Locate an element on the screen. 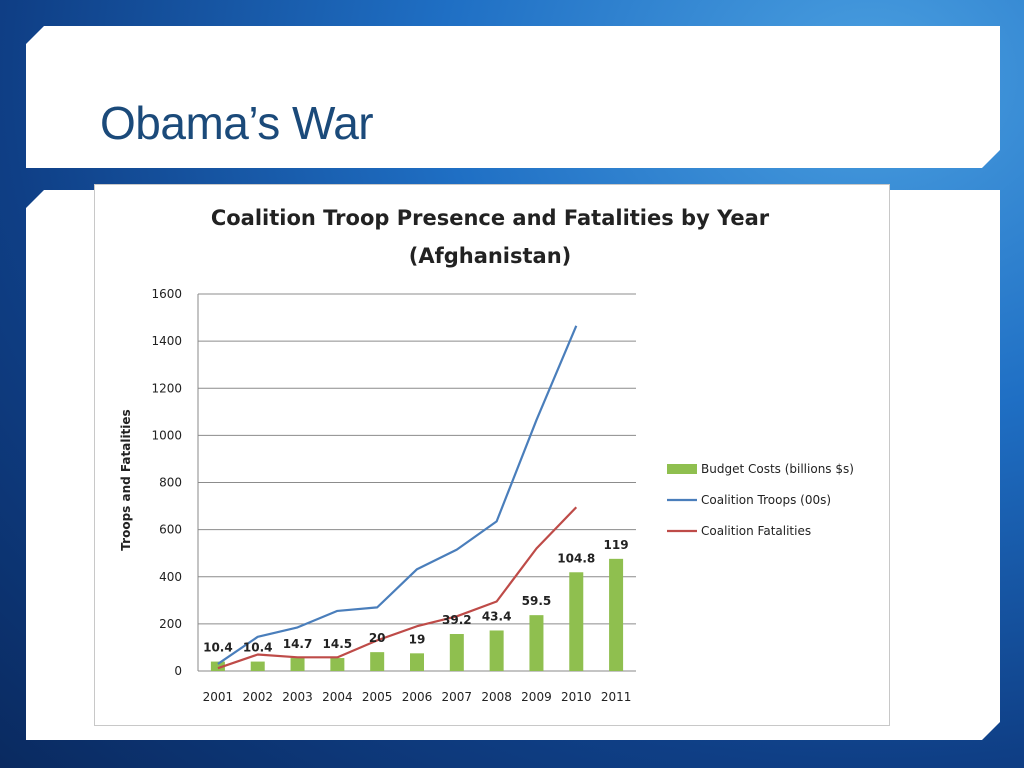 The image size is (1024, 768). y-tick-label: 600 is located at coordinates (170, 530).